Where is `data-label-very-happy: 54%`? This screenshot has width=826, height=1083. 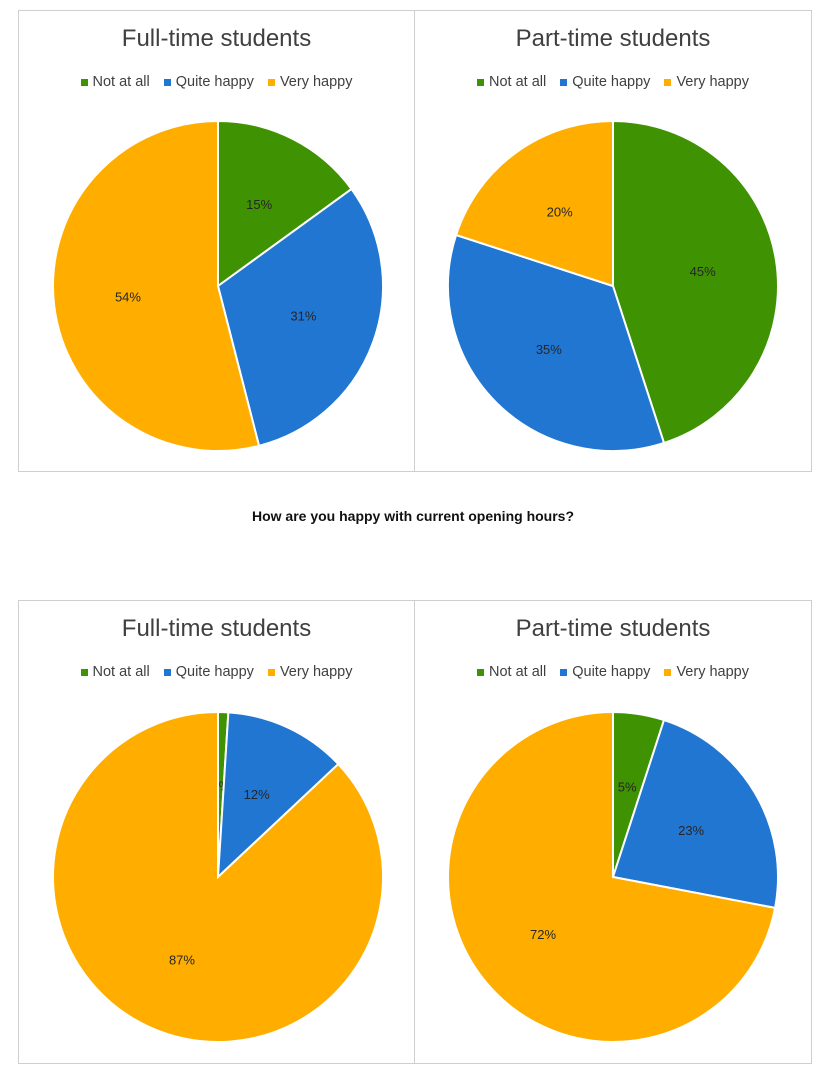
data-label-very-happy: 54% is located at coordinates (128, 296).